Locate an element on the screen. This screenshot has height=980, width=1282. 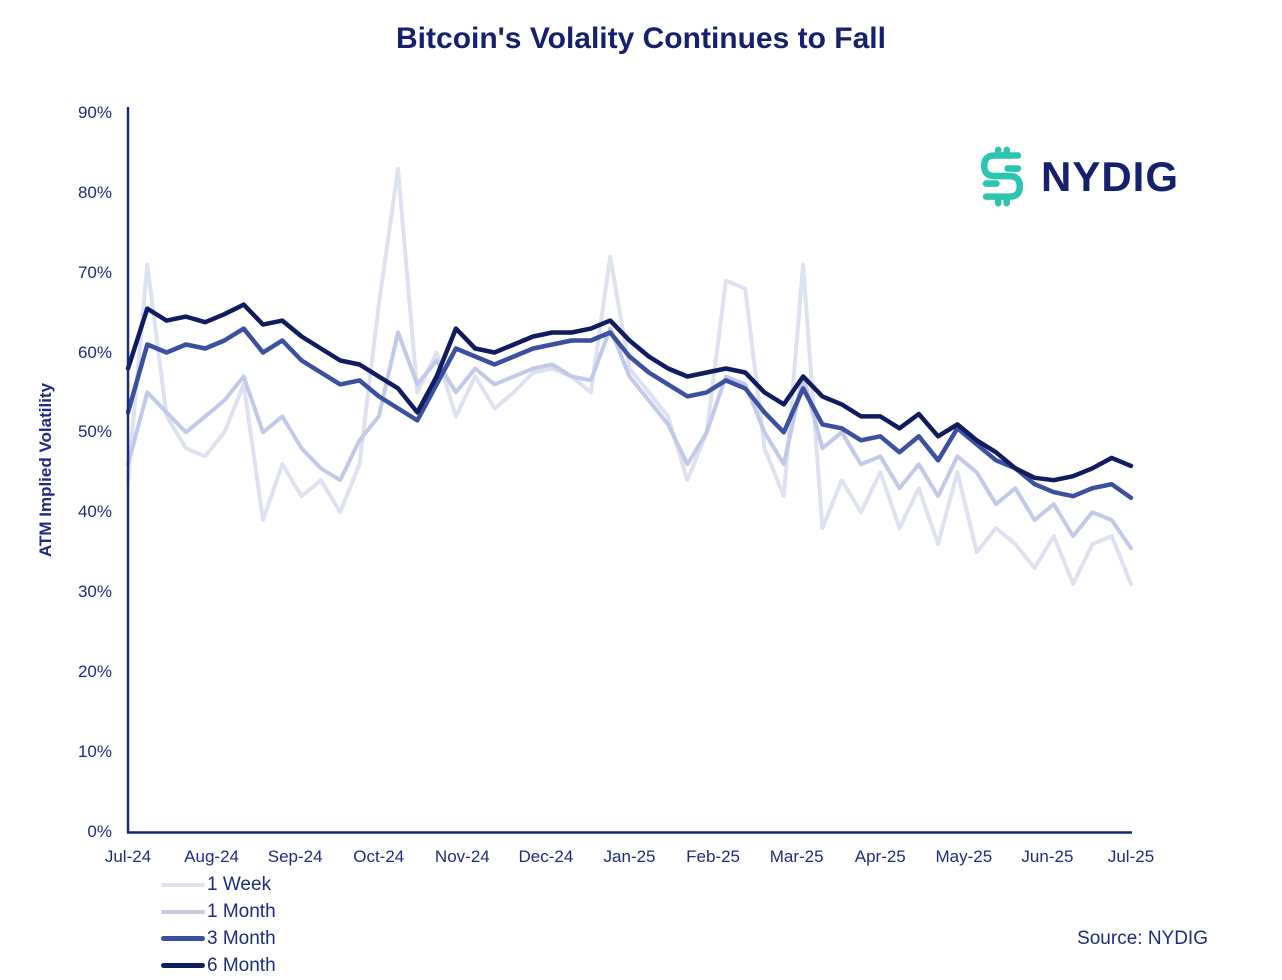
legend-item-6-month: 6 Month is located at coordinates (218, 965).